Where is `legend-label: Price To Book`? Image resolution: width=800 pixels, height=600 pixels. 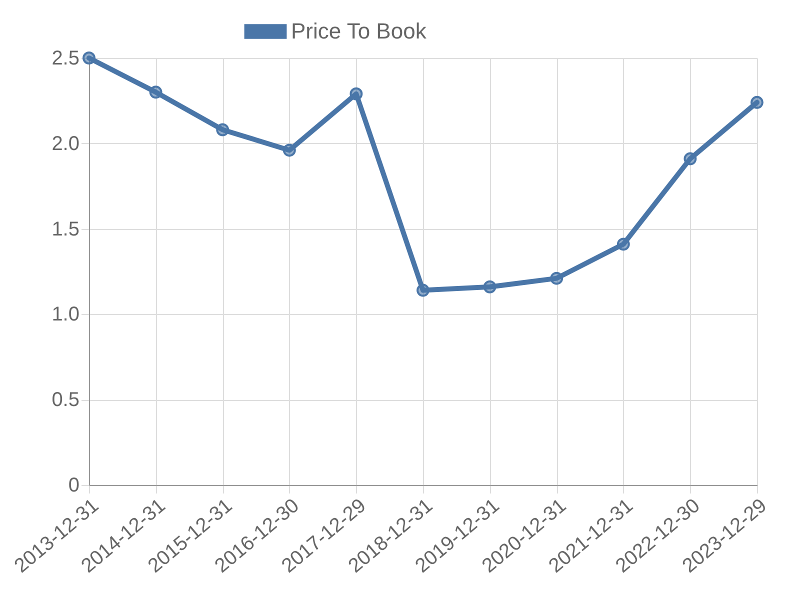 legend-label: Price To Book is located at coordinates (359, 31).